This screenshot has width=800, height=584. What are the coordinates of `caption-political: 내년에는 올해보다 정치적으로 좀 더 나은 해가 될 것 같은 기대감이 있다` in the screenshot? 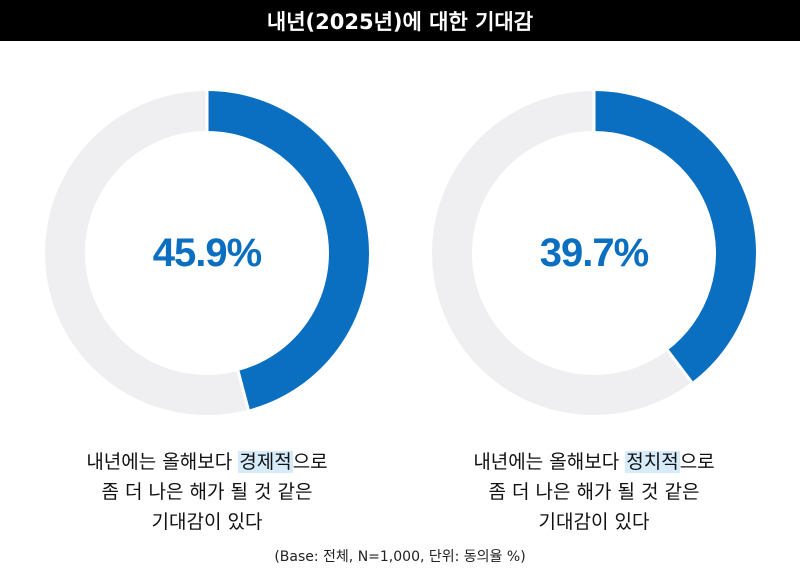 It's located at (594, 492).